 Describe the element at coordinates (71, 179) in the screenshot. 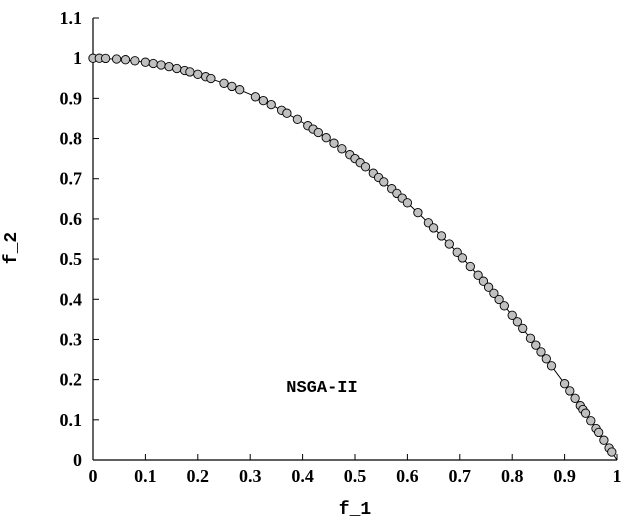

I see `y-tick-label: 0.7` at that location.